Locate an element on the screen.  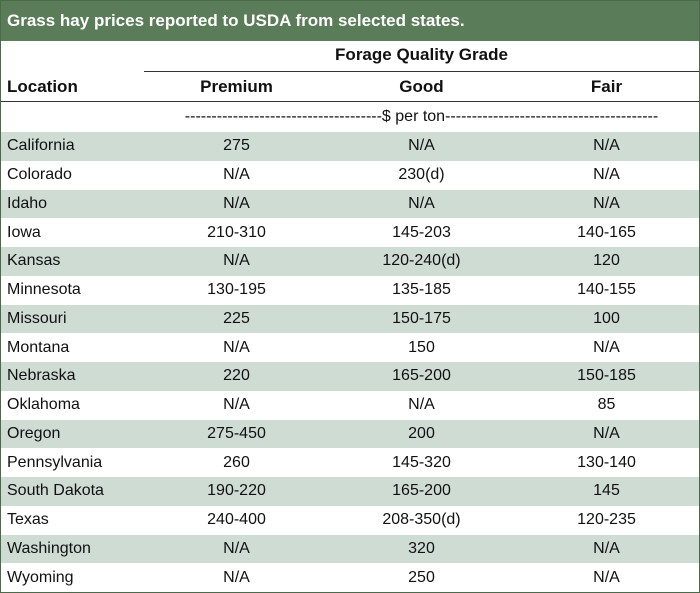
table-row: Pennsylvania 260 145-320 130-140 is located at coordinates (350, 462).